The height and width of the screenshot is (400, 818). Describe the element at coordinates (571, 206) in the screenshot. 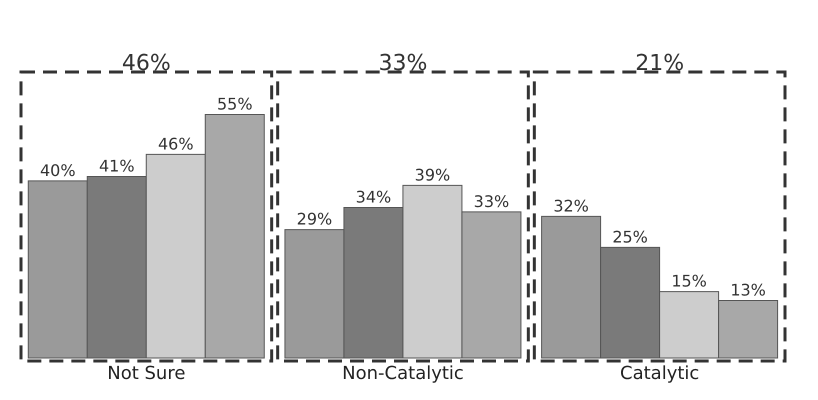

I see `data-label: 32%` at that location.